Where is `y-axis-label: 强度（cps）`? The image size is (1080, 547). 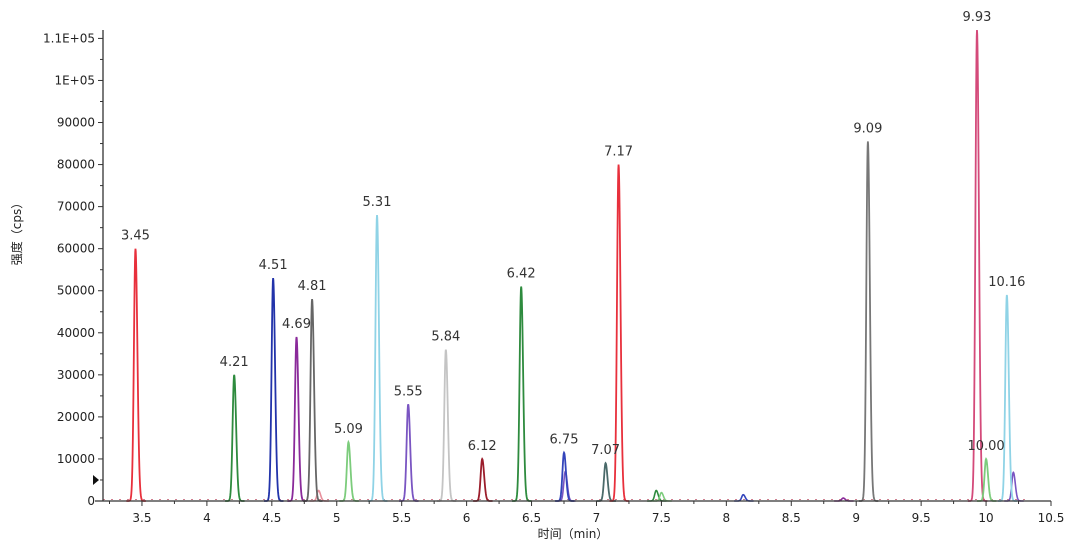 y-axis-label: 强度（cps） is located at coordinates (16, 231).